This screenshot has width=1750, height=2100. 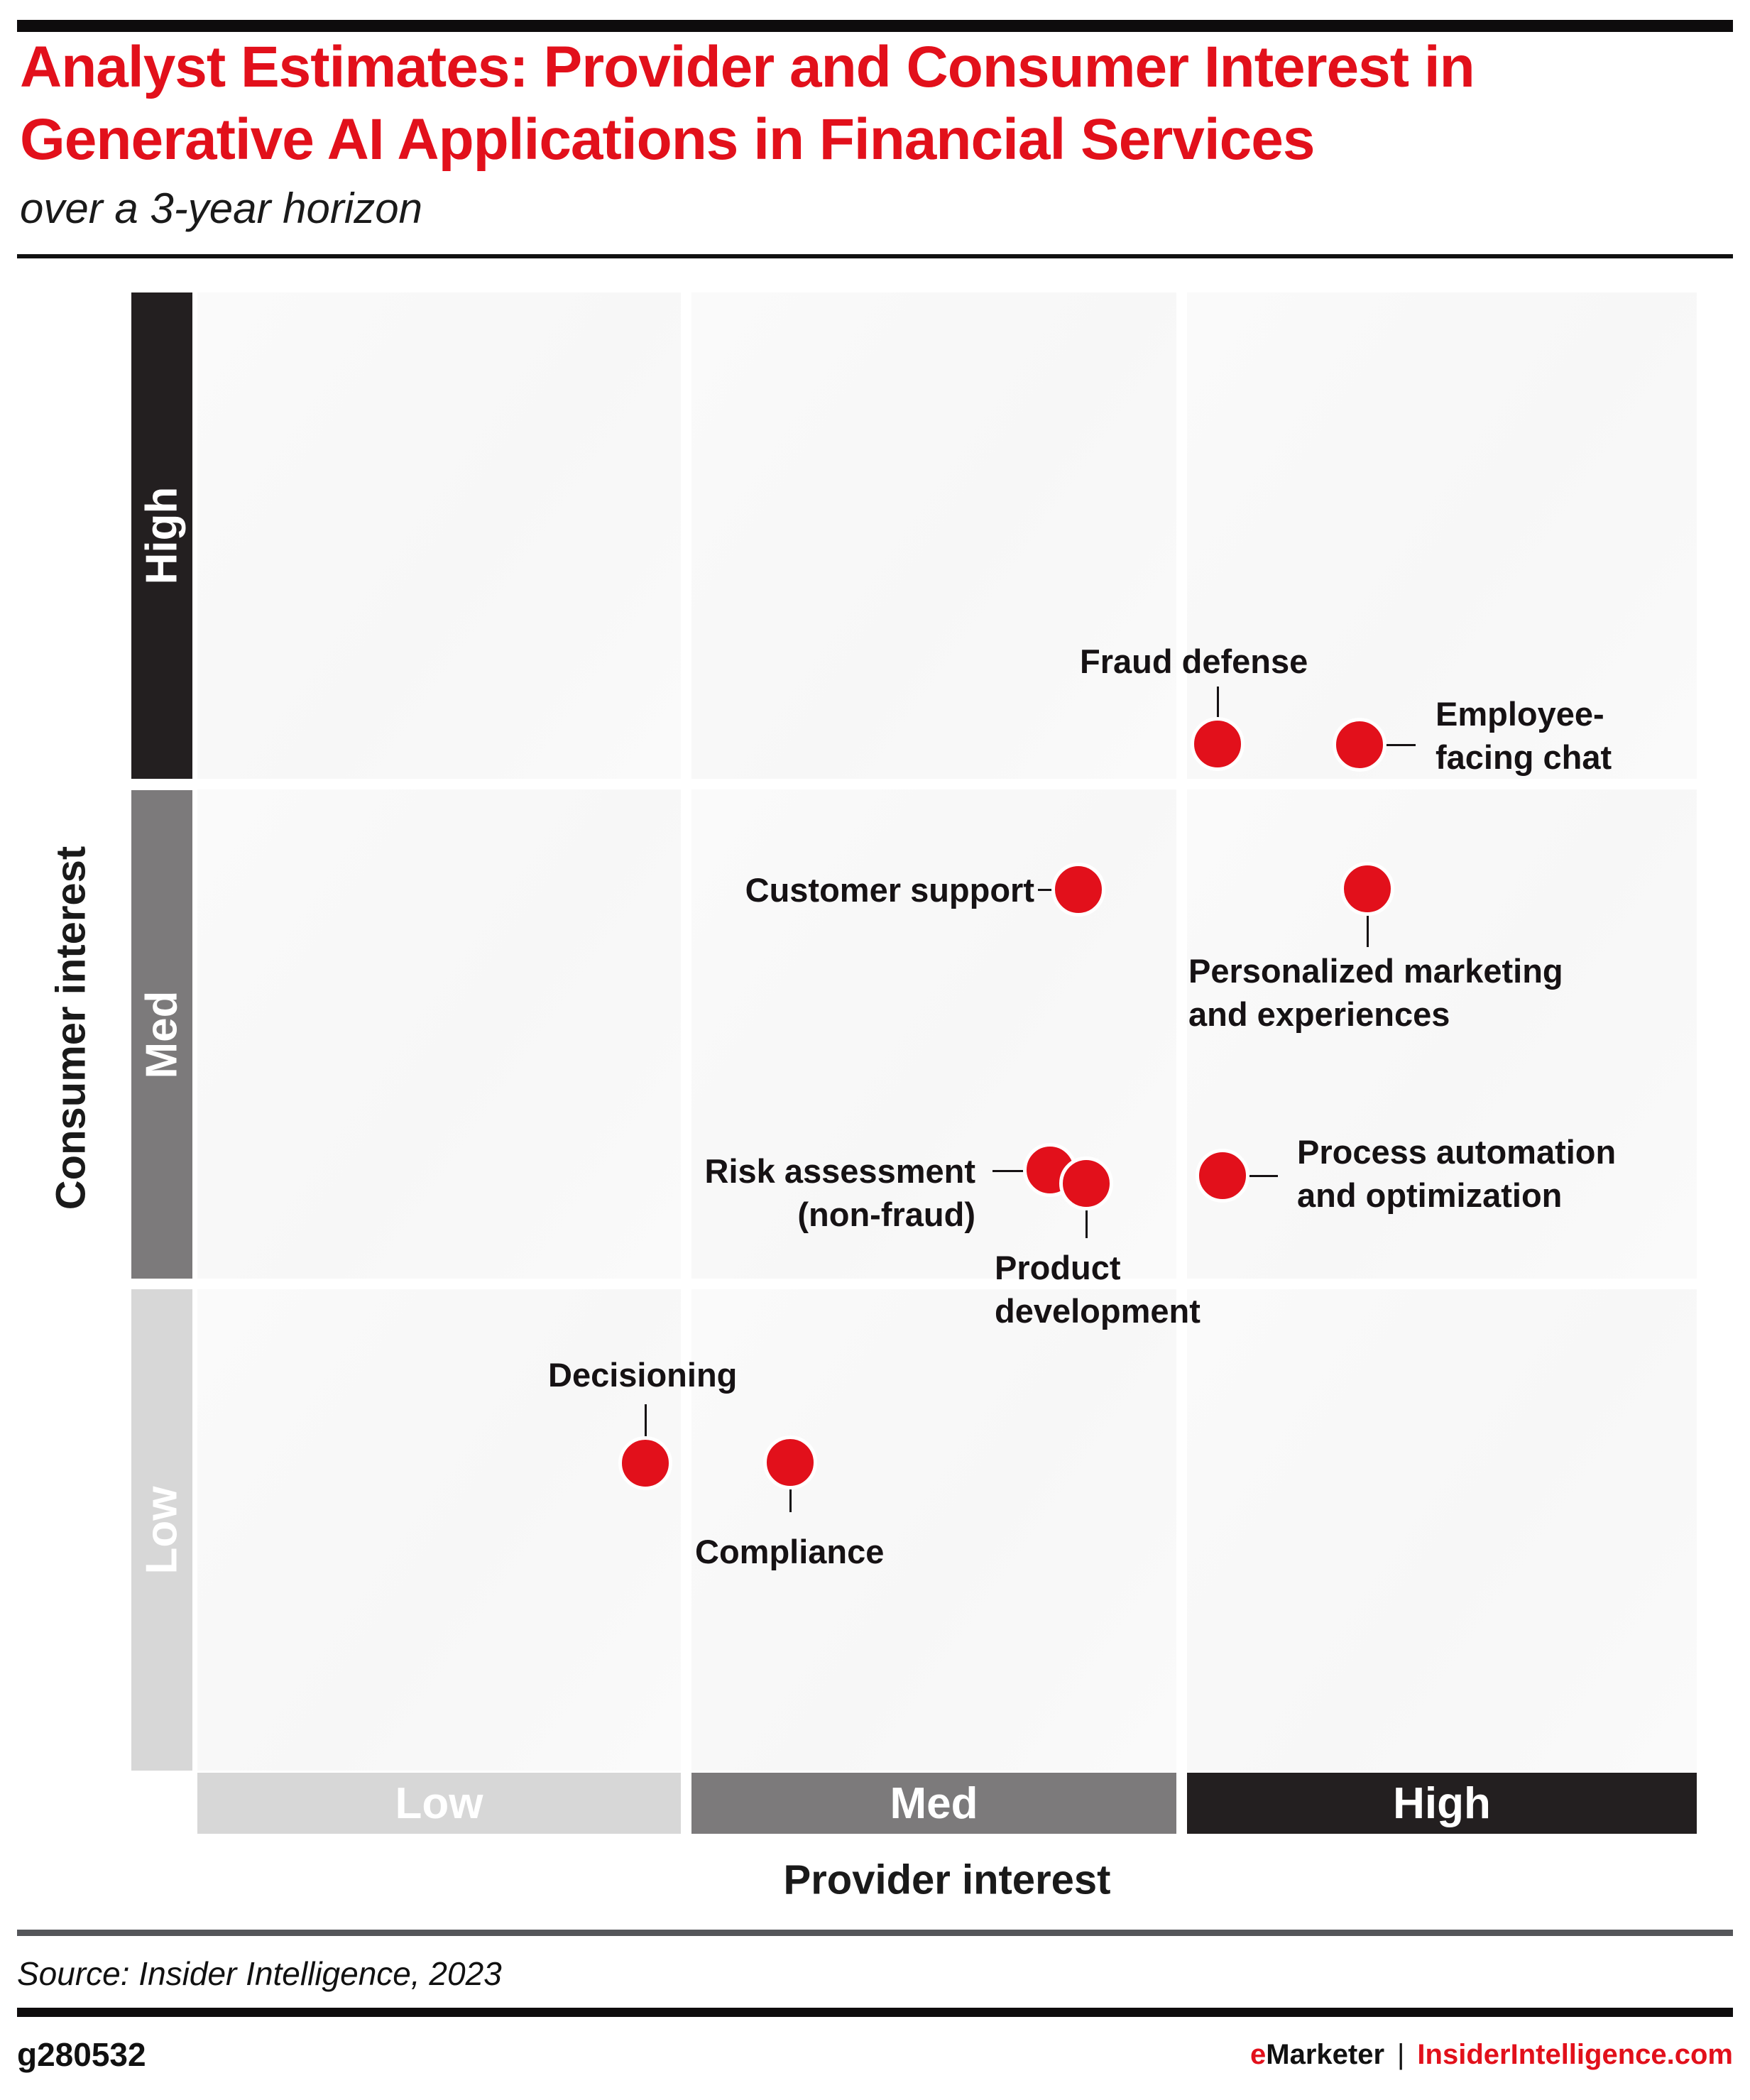 I want to click on page-subtitle: over a 3-year horizon, so click(x=221, y=208).